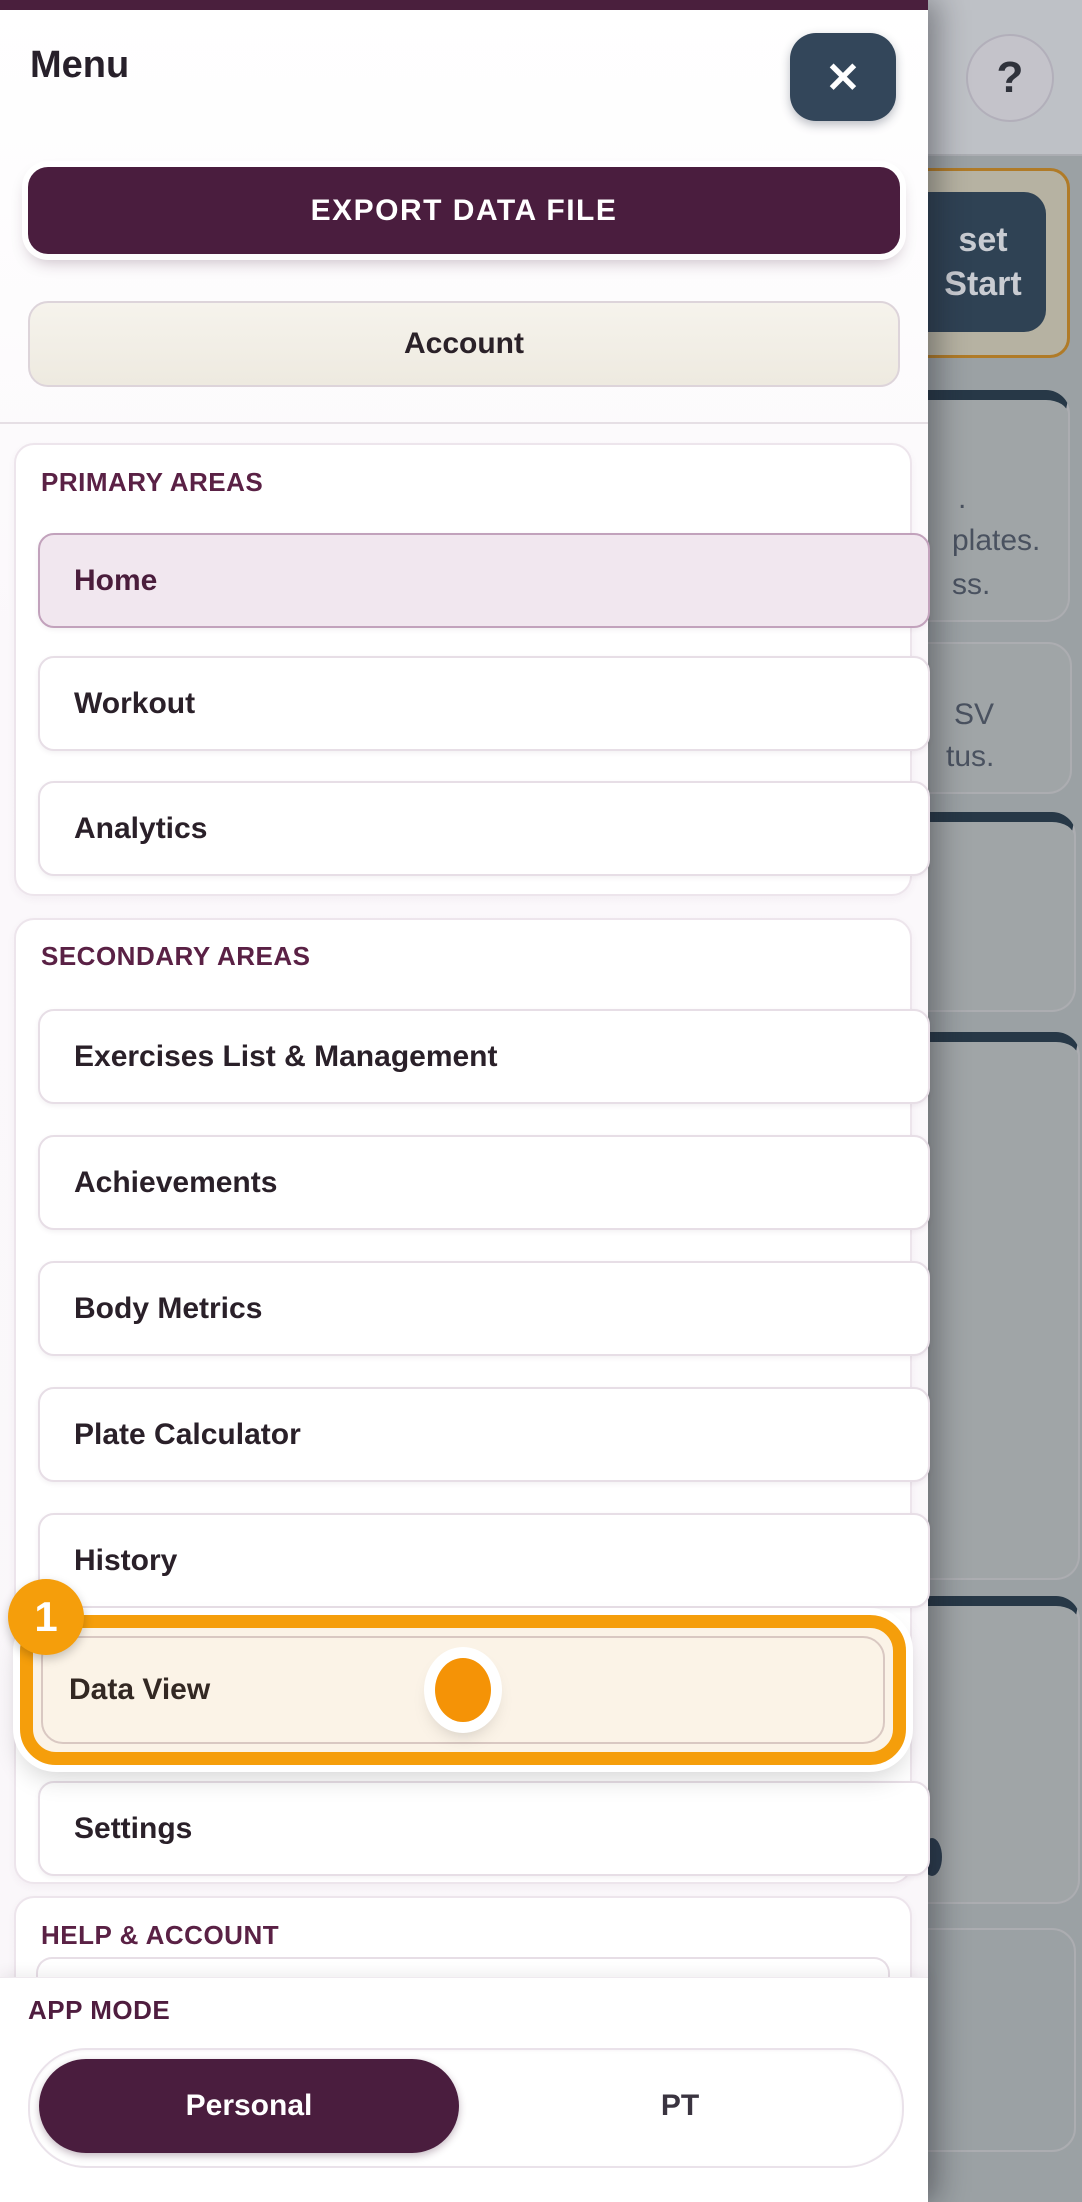 The width and height of the screenshot is (1082, 2202). I want to click on menu-item-settings: Settings, so click(484, 1828).